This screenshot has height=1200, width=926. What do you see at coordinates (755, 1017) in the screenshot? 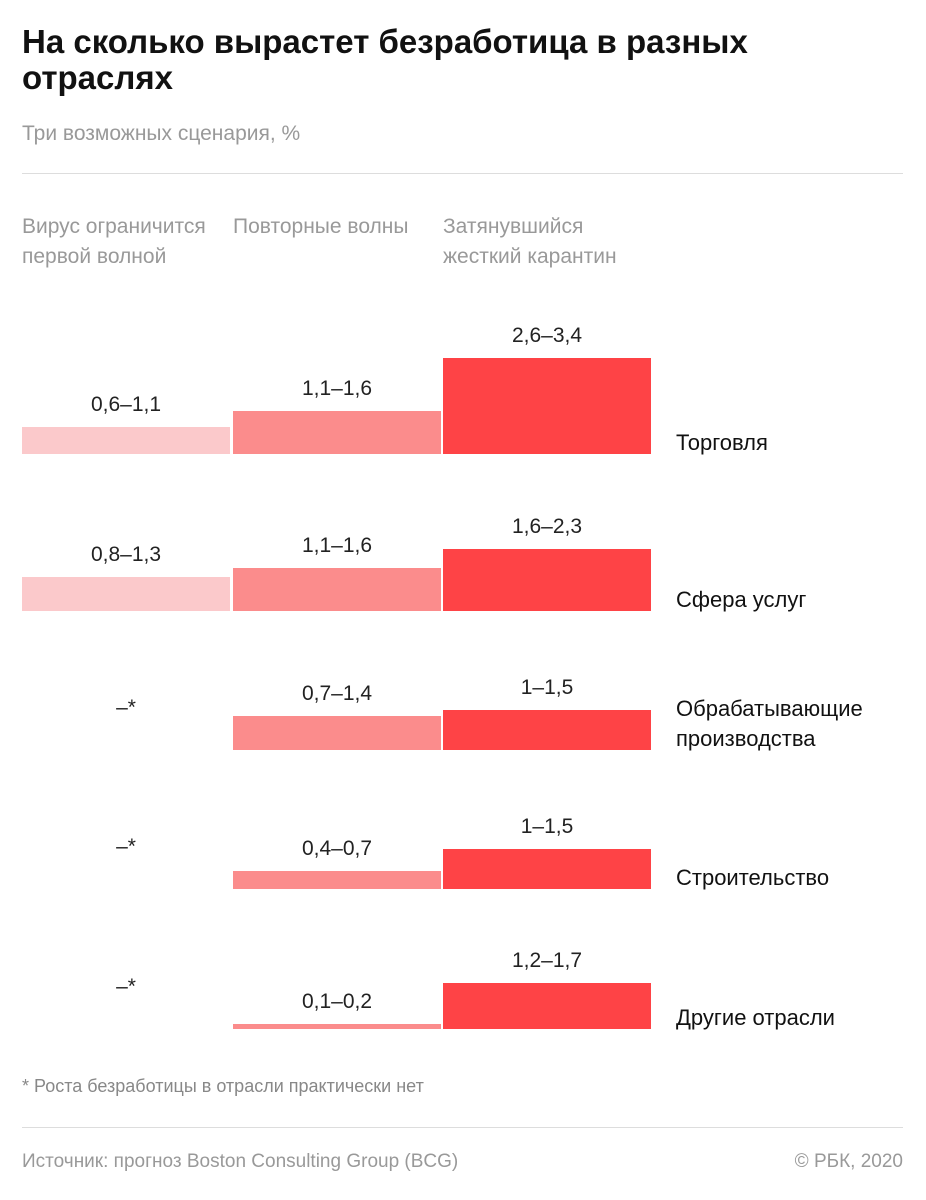
I see `category-label: Другие отрасли` at bounding box center [755, 1017].